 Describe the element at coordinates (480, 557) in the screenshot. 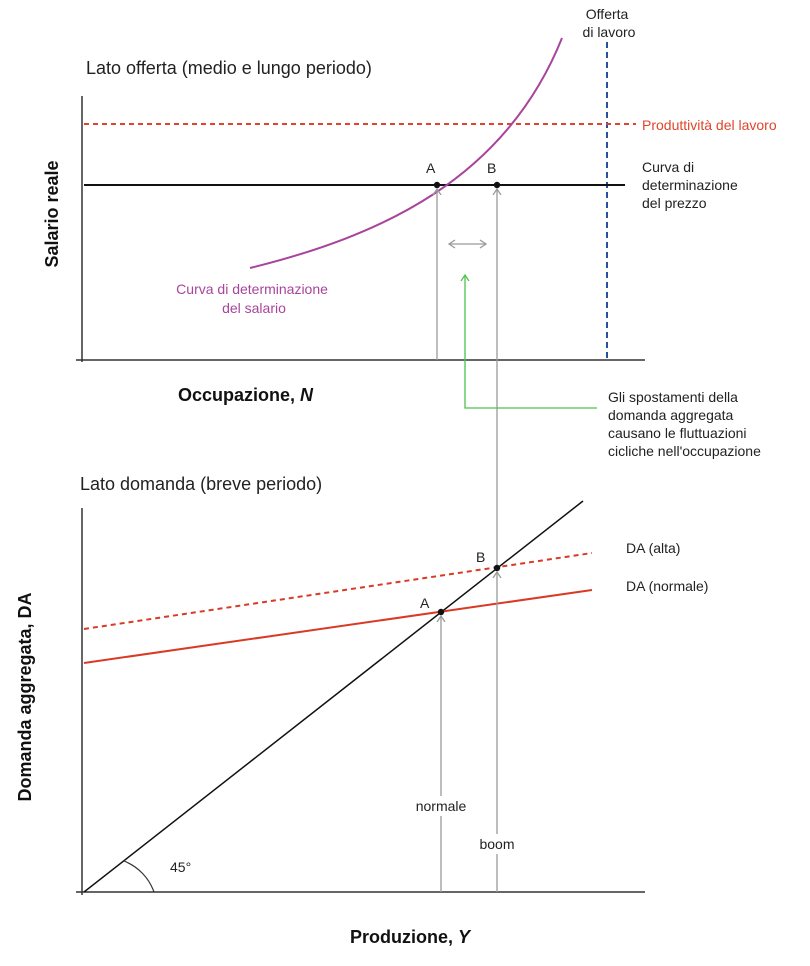

I see `bottom-point-b-label: B` at that location.